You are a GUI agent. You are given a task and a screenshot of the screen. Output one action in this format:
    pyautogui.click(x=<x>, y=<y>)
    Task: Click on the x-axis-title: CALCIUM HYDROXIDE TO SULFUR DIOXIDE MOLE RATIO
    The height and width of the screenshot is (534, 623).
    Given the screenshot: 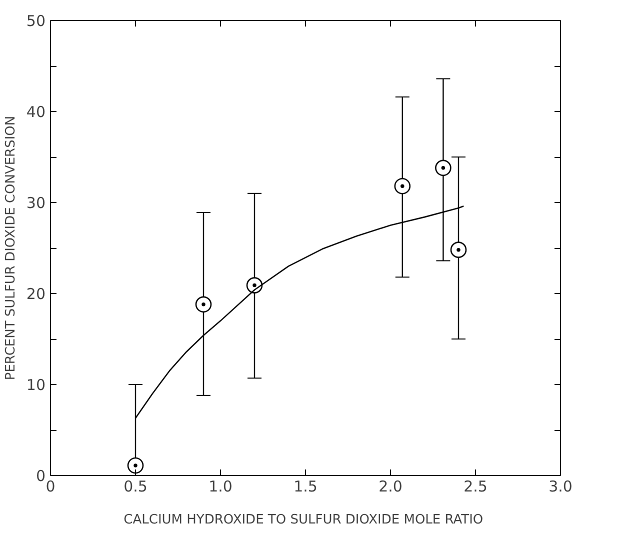 What is the action you would take?
    pyautogui.click(x=304, y=520)
    